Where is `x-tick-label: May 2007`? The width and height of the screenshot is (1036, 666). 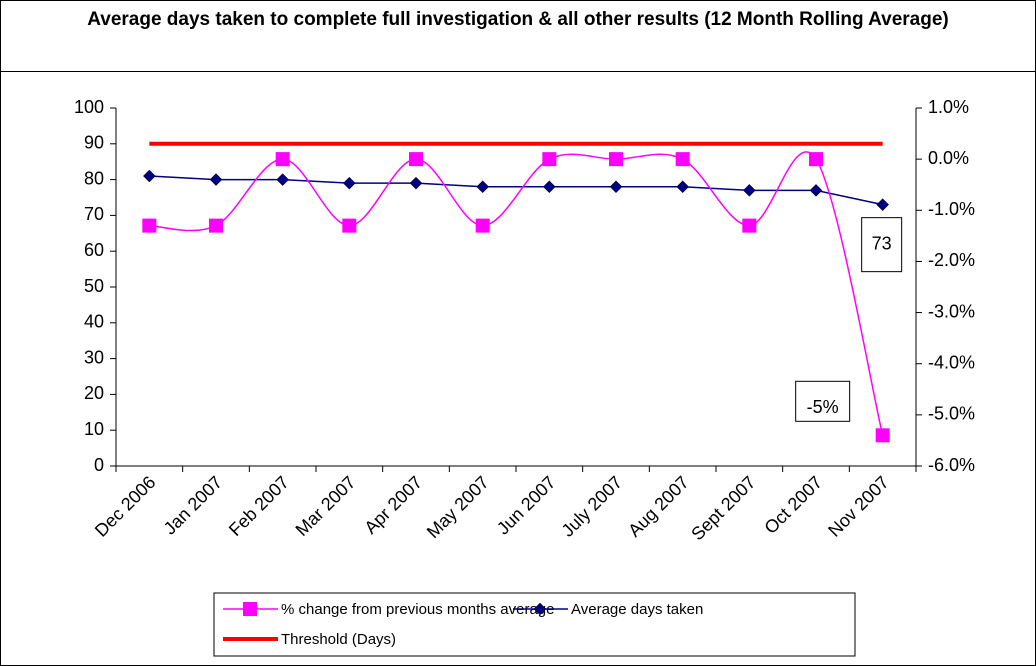
x-tick-label: May 2007 is located at coordinates (458, 507).